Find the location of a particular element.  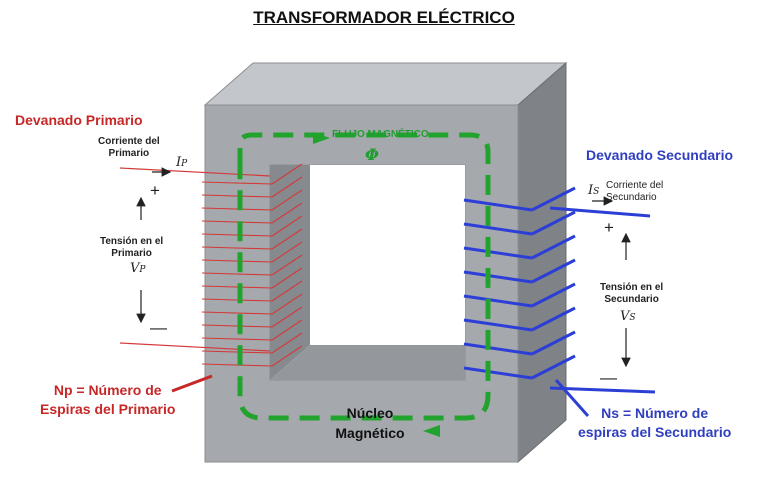

primary-current-label: Corriente del Primario is located at coordinates (129, 148).